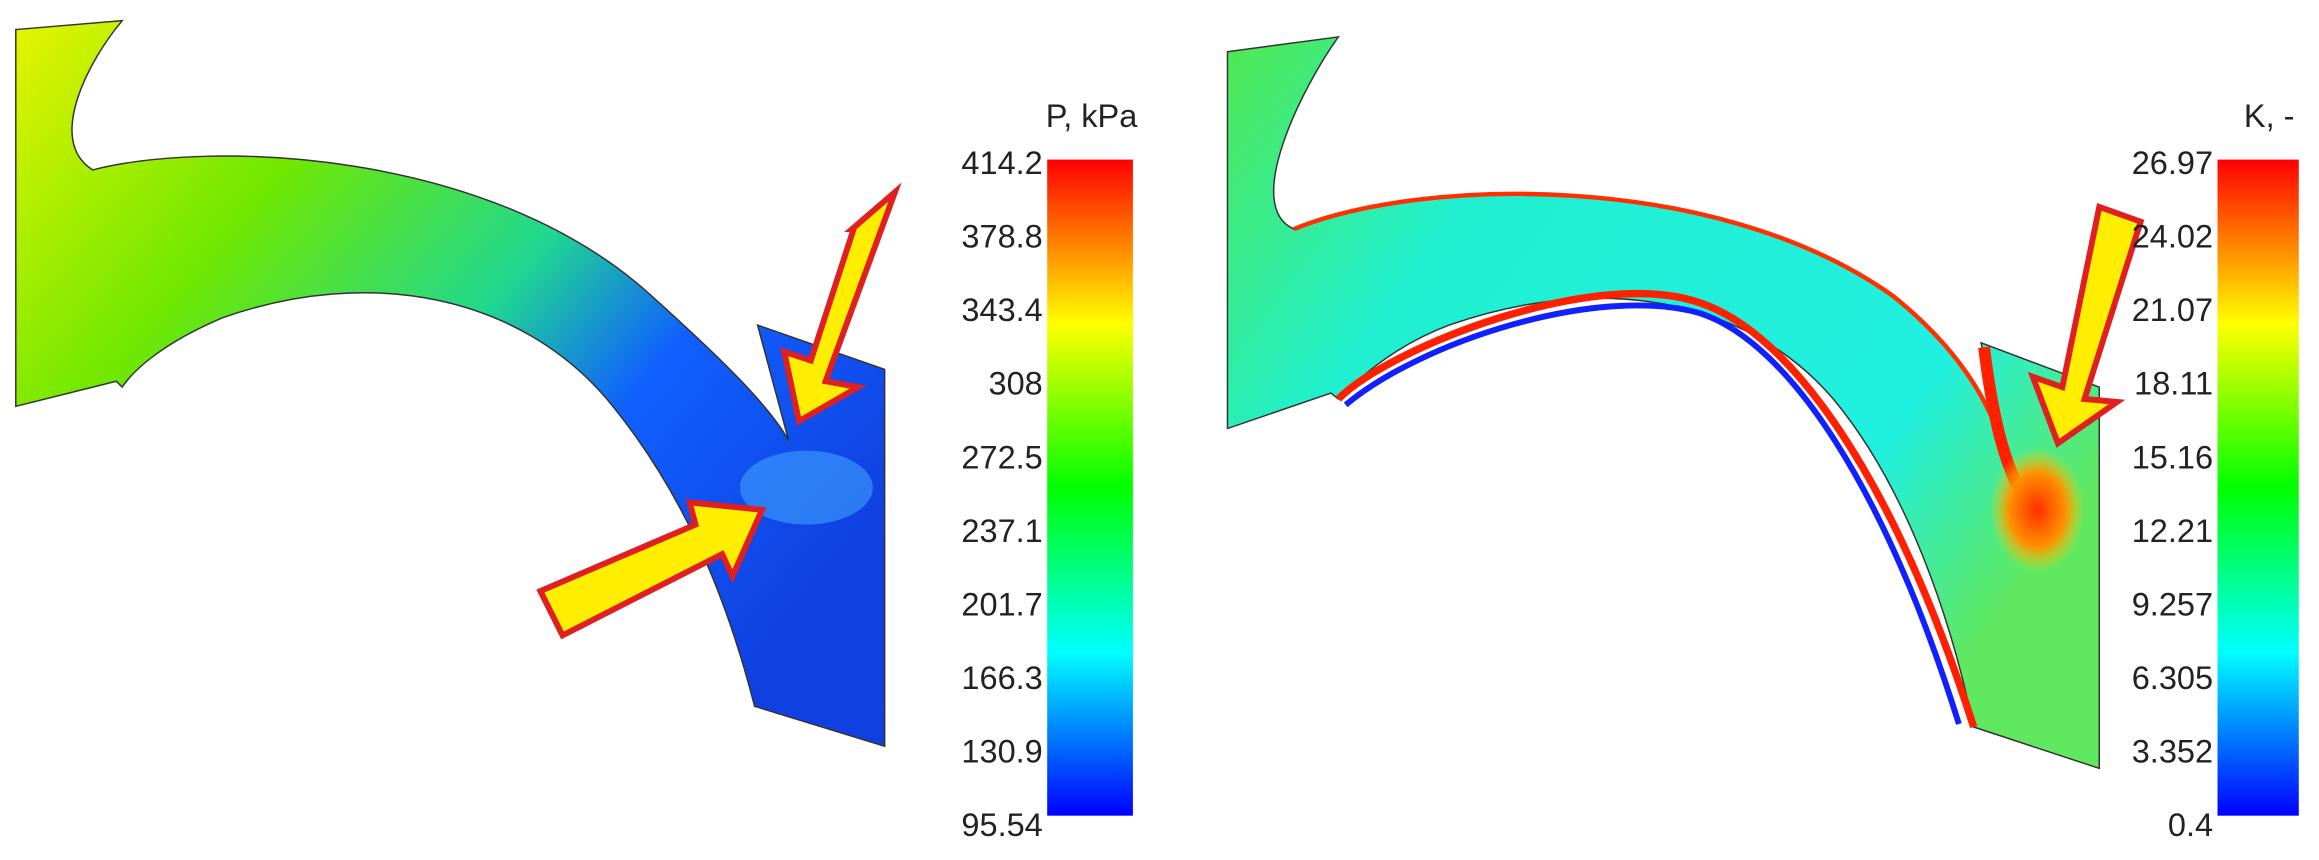 The height and width of the screenshot is (860, 2319). Describe the element at coordinates (2173, 384) in the screenshot. I see `colorbar-label: 18.11` at that location.